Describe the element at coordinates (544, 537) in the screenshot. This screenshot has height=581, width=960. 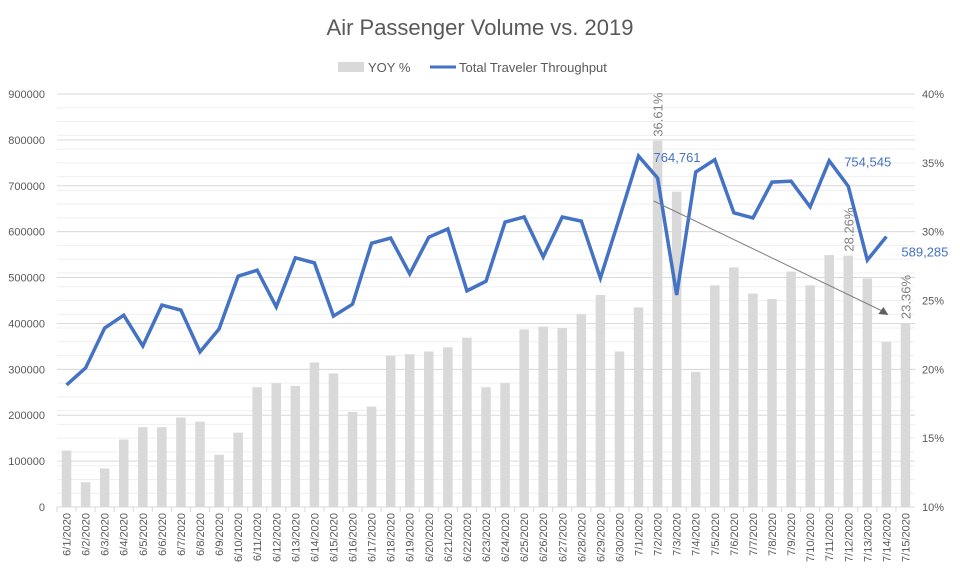
I see `x-tick-label: 6/26/2020` at that location.